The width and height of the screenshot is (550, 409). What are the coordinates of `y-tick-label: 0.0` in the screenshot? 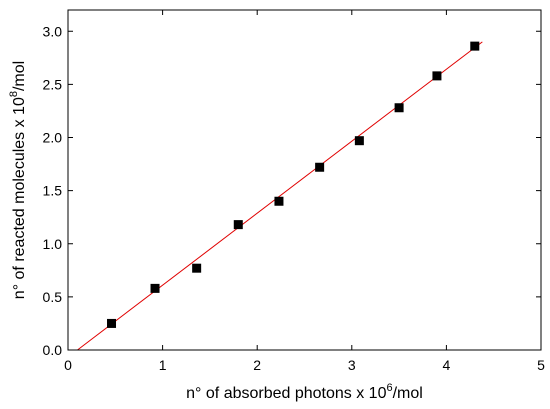 It's located at (53, 350).